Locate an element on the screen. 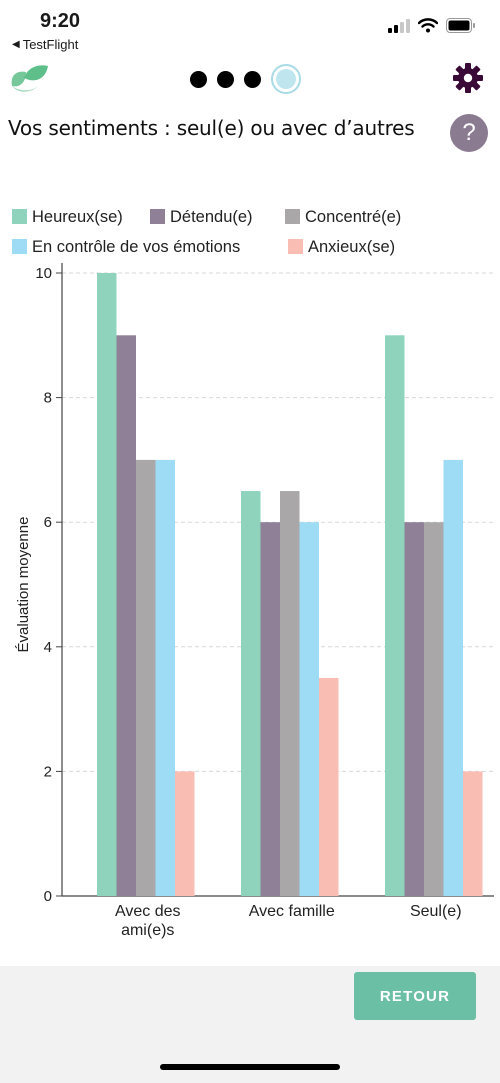 The width and height of the screenshot is (500, 1083). y-tick-label: 0 is located at coordinates (48, 896).